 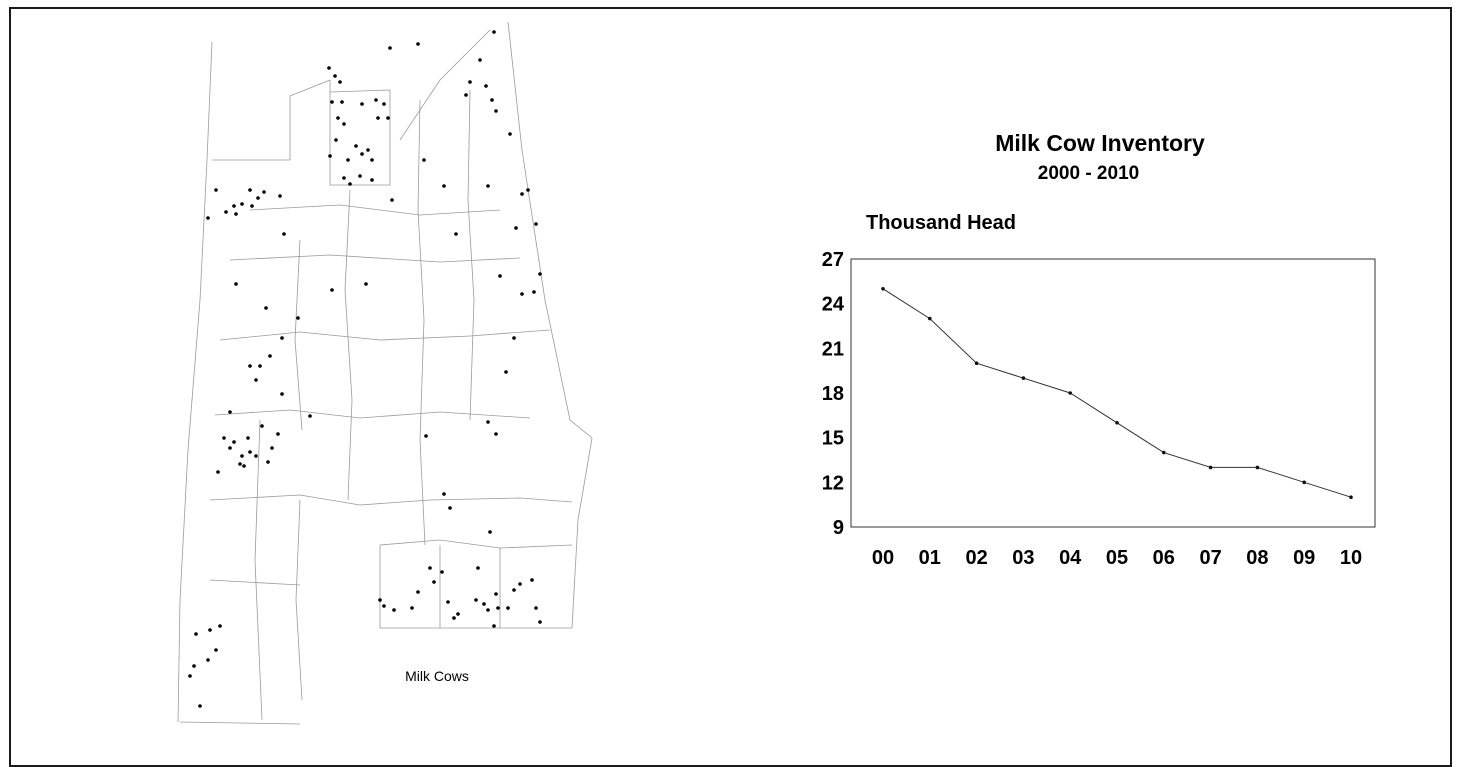 What do you see at coordinates (1210, 558) in the screenshot?
I see `x-tick-label: 07` at bounding box center [1210, 558].